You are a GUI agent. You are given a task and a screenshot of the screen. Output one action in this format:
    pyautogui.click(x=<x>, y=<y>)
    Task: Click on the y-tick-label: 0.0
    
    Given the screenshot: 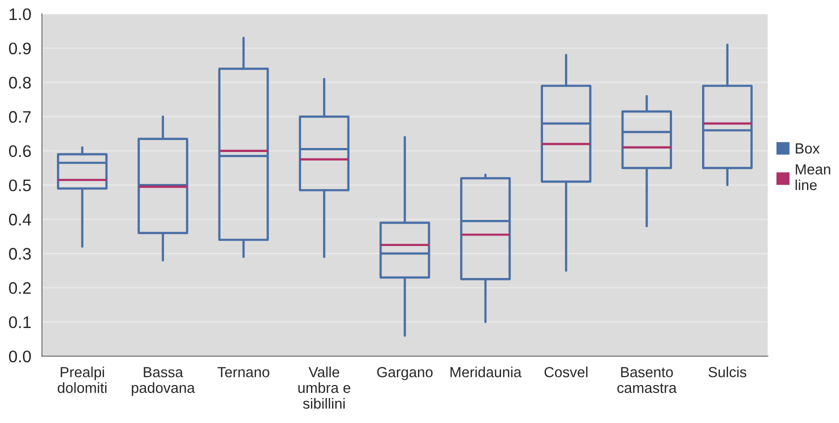 What is the action you would take?
    pyautogui.click(x=20, y=356)
    